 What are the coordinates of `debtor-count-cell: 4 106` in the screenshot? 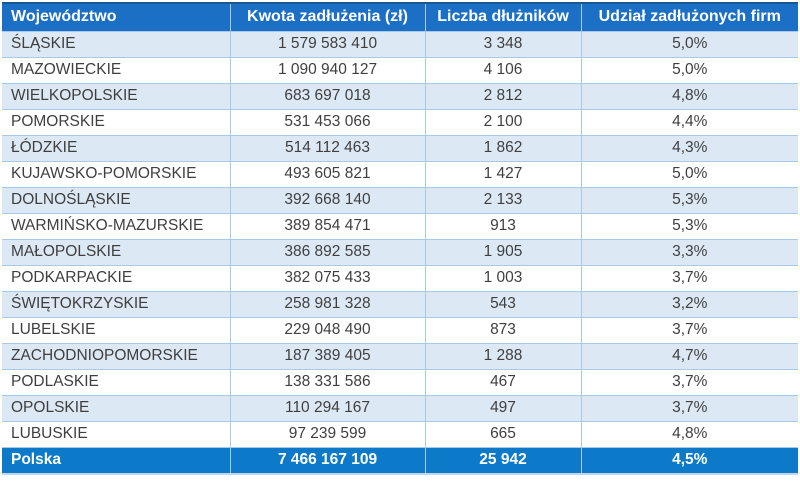 It's located at (502, 69).